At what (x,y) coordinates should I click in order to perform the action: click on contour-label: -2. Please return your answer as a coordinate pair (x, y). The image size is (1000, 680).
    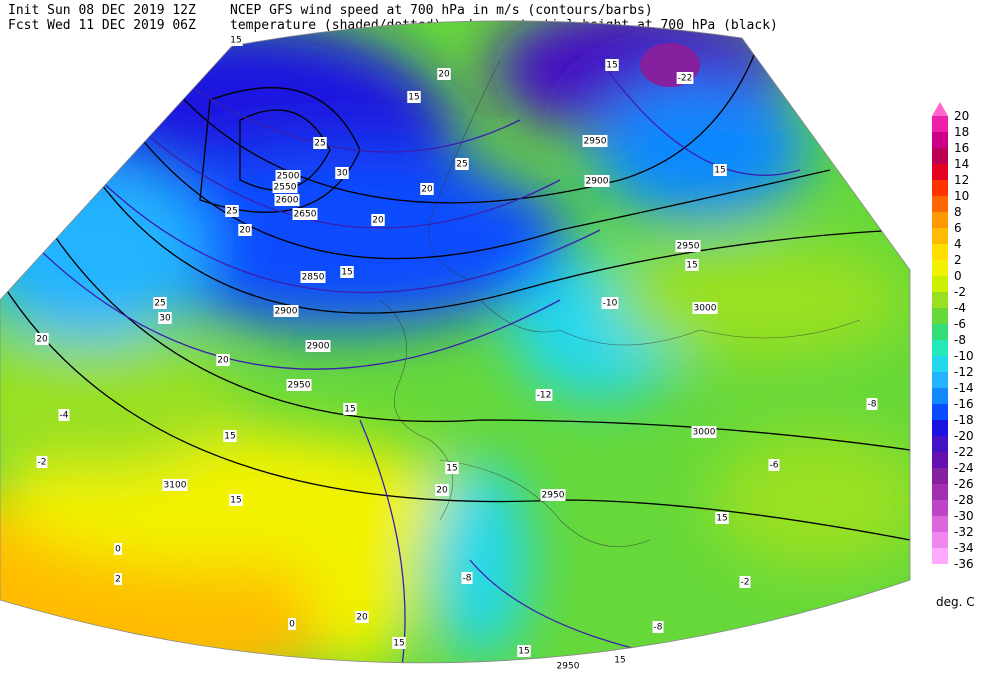
    Looking at the image, I should click on (745, 583).